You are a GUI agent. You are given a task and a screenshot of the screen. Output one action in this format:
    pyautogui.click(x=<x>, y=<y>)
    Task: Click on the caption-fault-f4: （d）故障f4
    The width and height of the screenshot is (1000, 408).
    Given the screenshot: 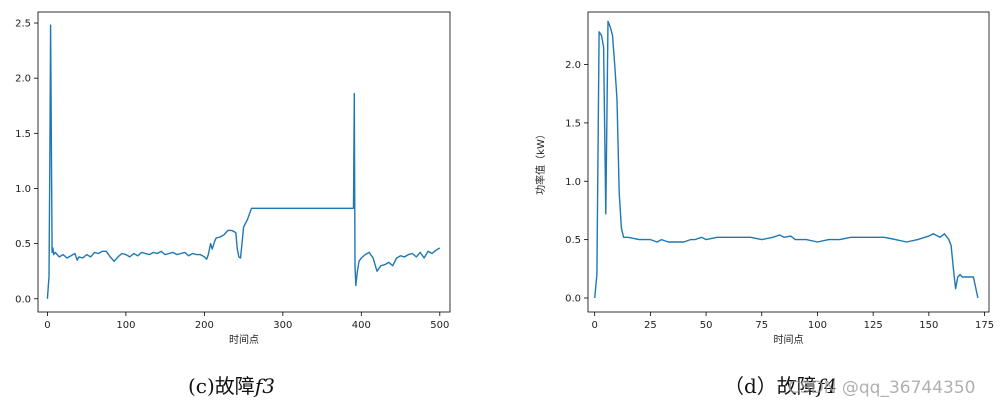 What is the action you would take?
    pyautogui.click(x=780, y=384)
    